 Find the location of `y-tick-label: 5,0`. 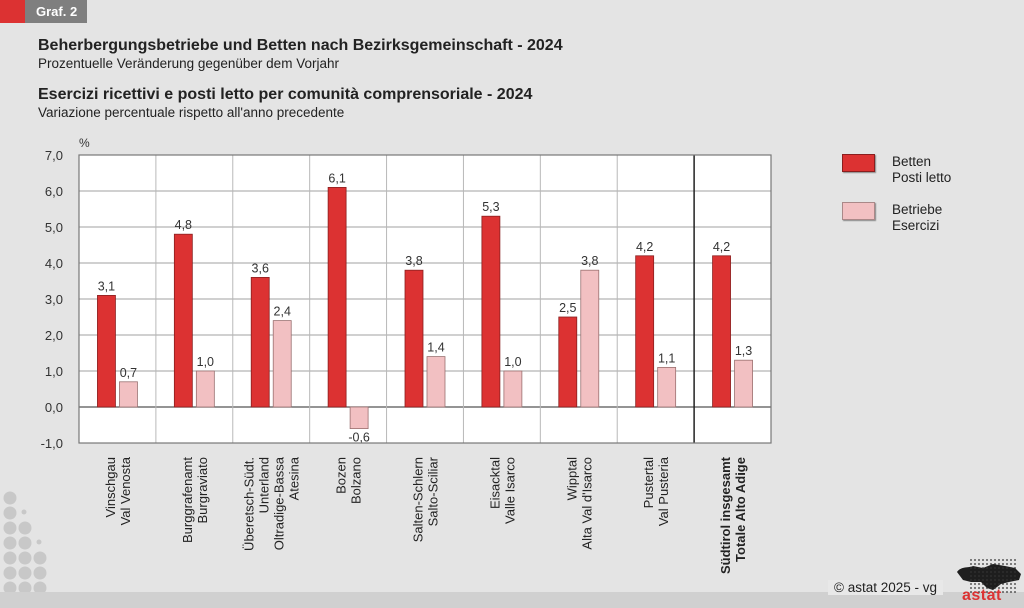

y-tick-label: 5,0 is located at coordinates (54, 227).